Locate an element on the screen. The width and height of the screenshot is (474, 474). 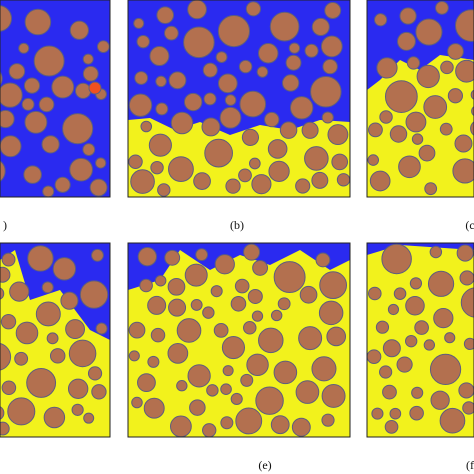
panel-border is located at coordinates (55, 340).